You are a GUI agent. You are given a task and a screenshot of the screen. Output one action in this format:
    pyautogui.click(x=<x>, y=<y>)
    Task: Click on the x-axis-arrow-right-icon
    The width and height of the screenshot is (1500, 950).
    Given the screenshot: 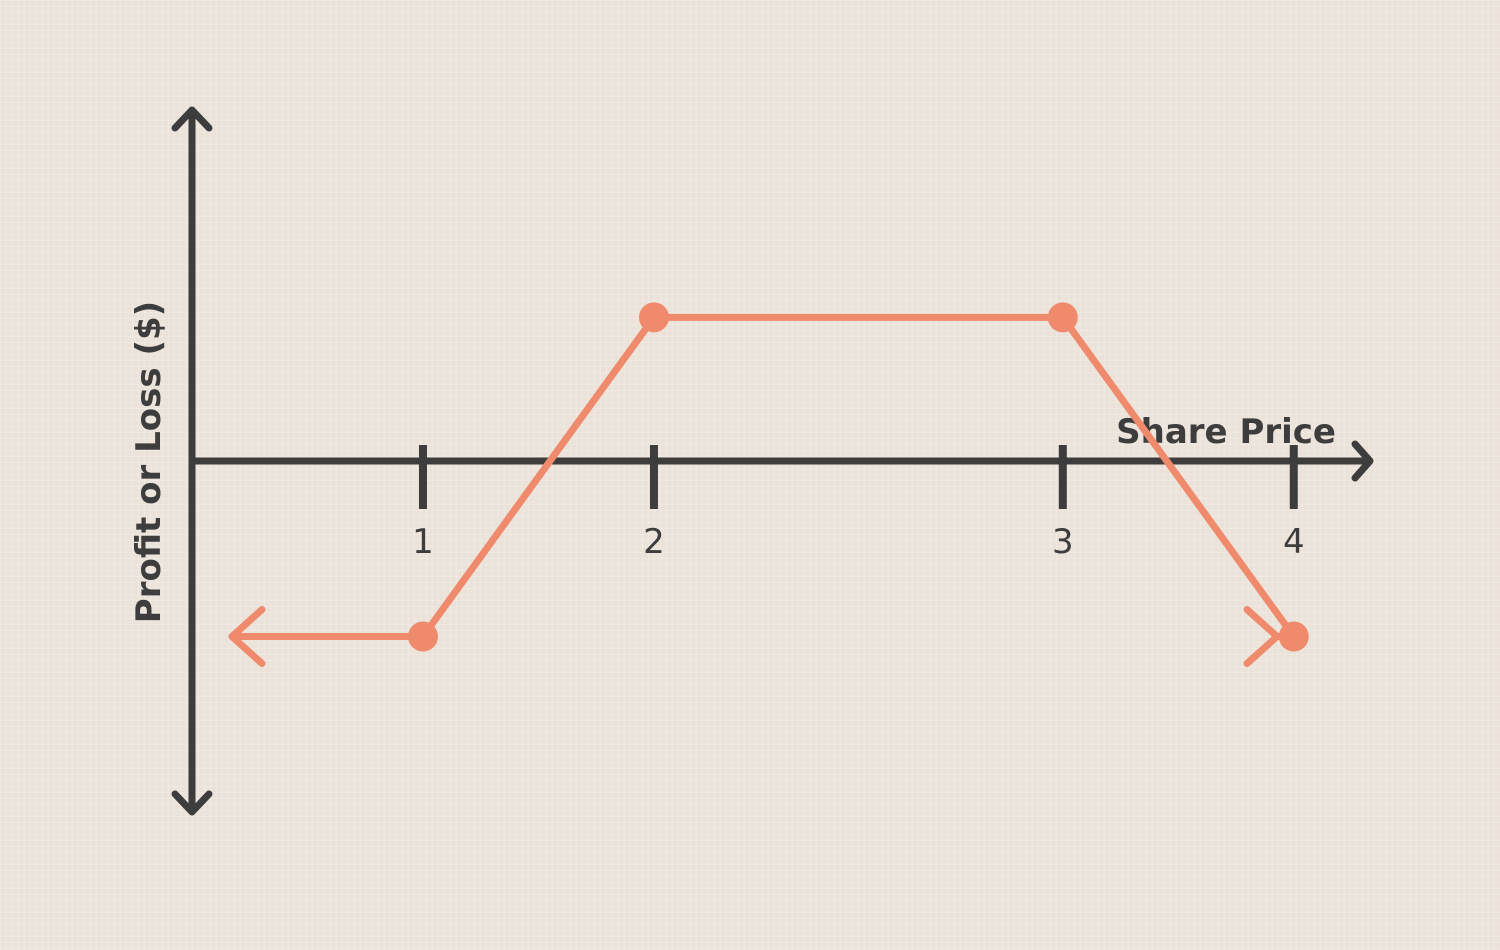 What is the action you would take?
    pyautogui.click(x=1362, y=461)
    